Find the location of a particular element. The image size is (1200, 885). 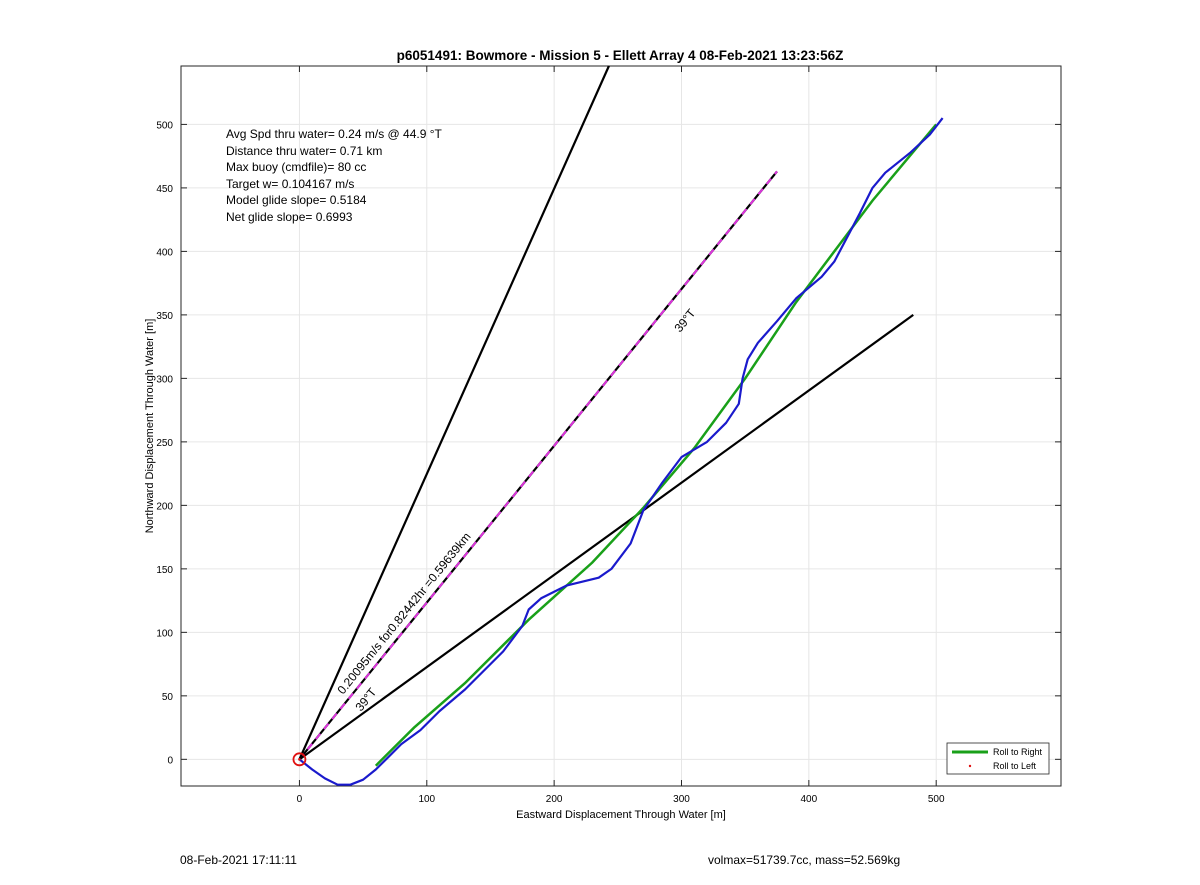

annotation-avg-speed: Avg Spd thru water= 0.24 m/s @ 44.9 °T is located at coordinates (334, 134).